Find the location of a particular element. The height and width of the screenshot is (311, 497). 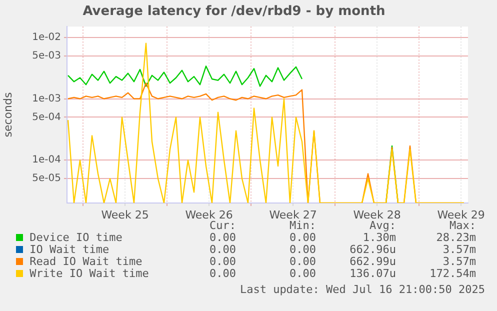

text: 1.30m is located at coordinates (379, 237).